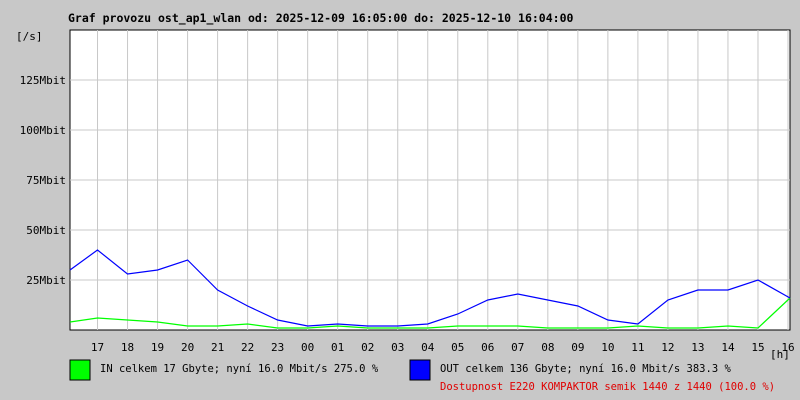 The width and height of the screenshot is (800, 400). I want to click on x-tick-label: 06, so click(487, 347).